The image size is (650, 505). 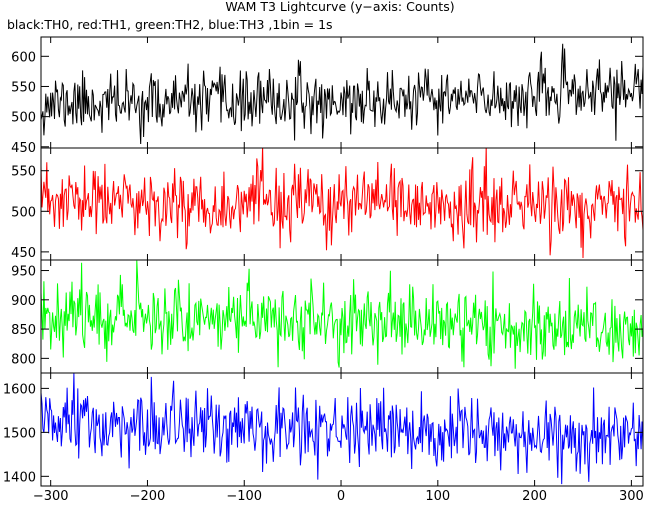 What do you see at coordinates (339, 7) in the screenshot?
I see `chart-title: WAM T3 Lightcurve (y−axis: Counts)` at bounding box center [339, 7].